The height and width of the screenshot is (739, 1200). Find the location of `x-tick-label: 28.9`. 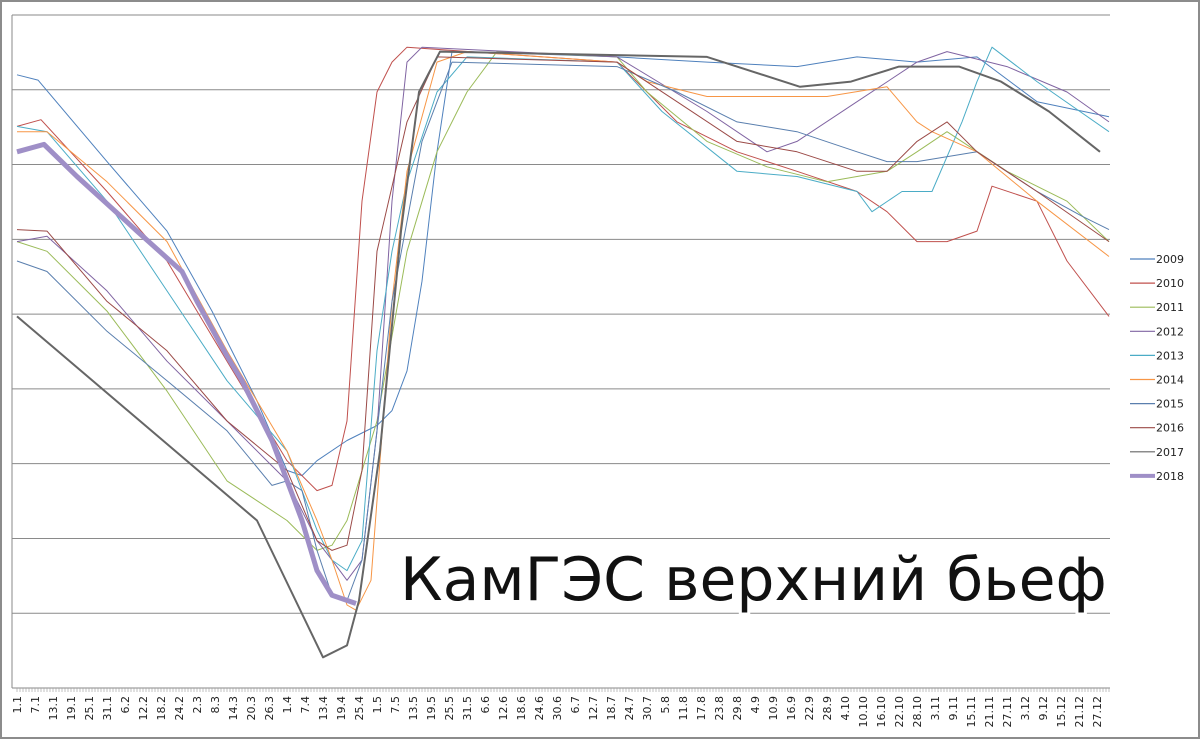

x-tick-label: 28.9 is located at coordinates (827, 708).